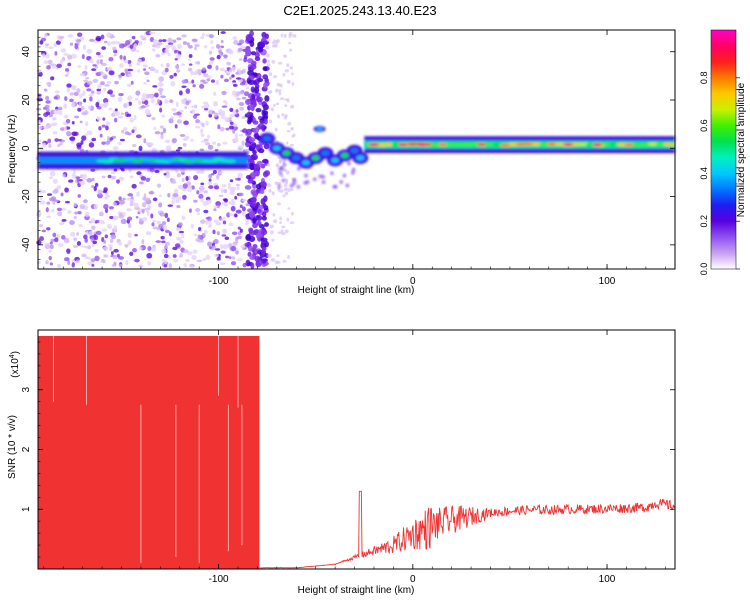  Describe the element at coordinates (413, 281) in the screenshot. I see `spectrogram-xtick-label: 0` at that location.